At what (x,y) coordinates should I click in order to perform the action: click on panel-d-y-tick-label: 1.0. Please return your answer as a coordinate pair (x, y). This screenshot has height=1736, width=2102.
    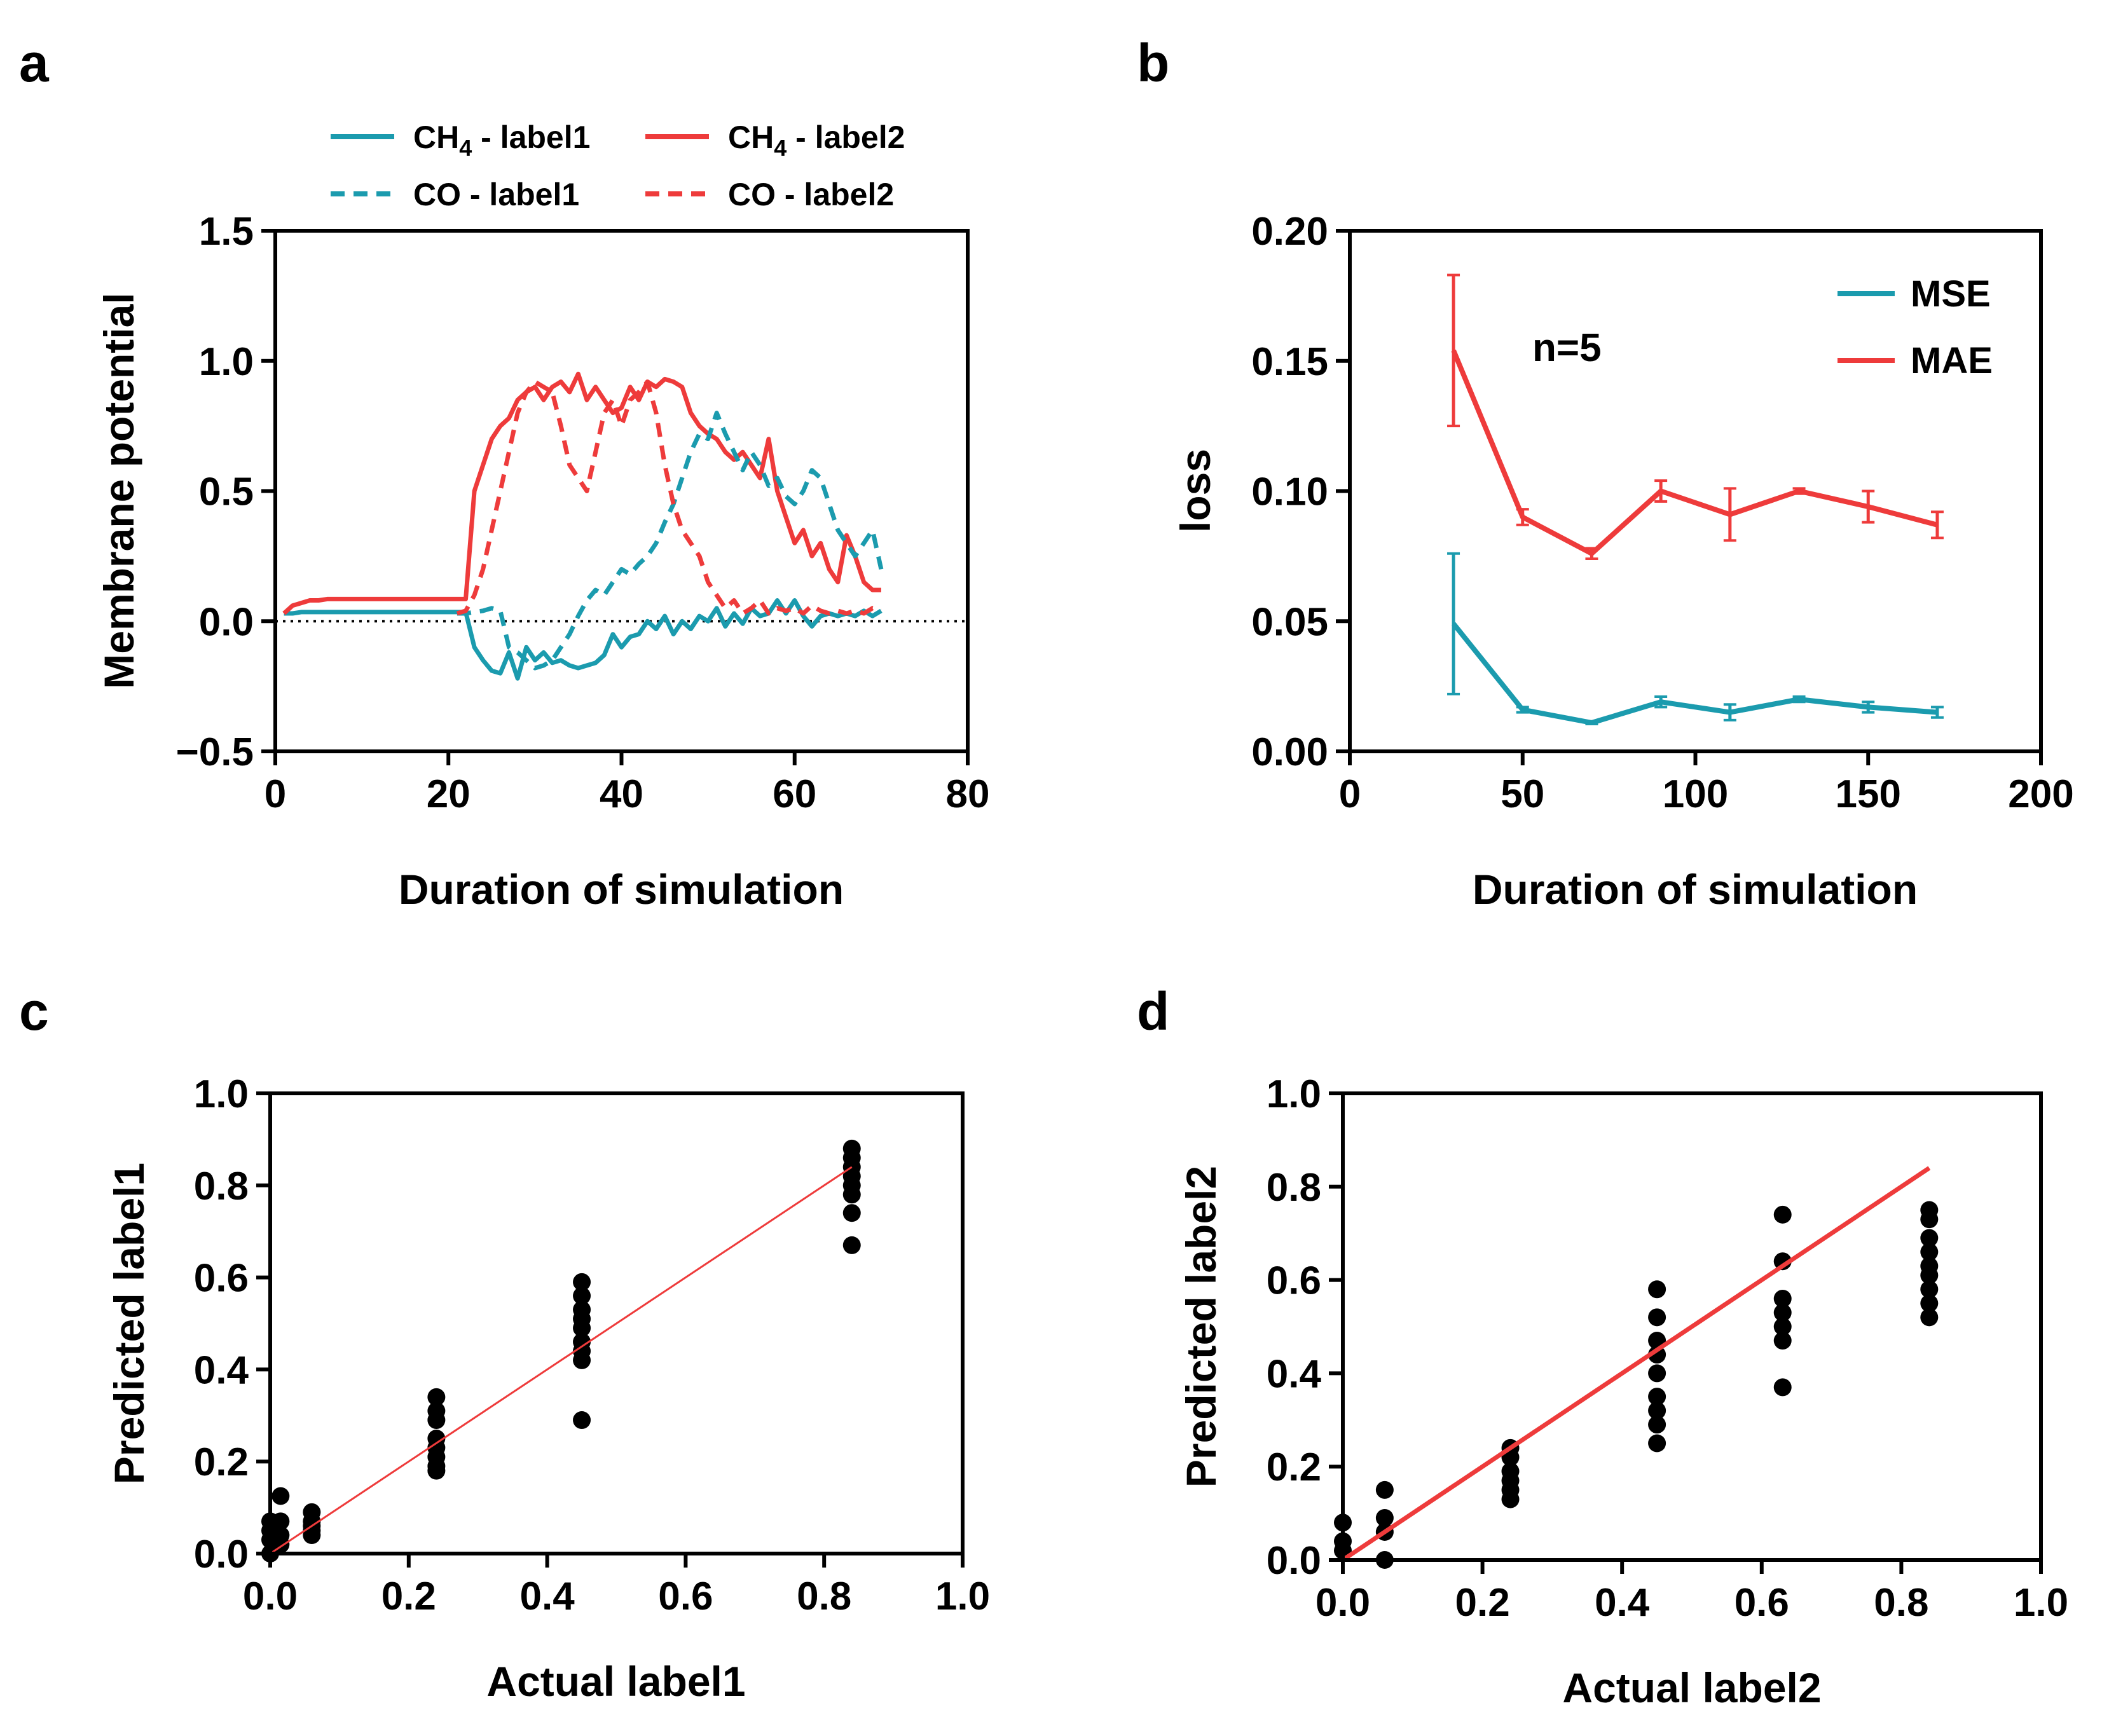
    Looking at the image, I should click on (1294, 1094).